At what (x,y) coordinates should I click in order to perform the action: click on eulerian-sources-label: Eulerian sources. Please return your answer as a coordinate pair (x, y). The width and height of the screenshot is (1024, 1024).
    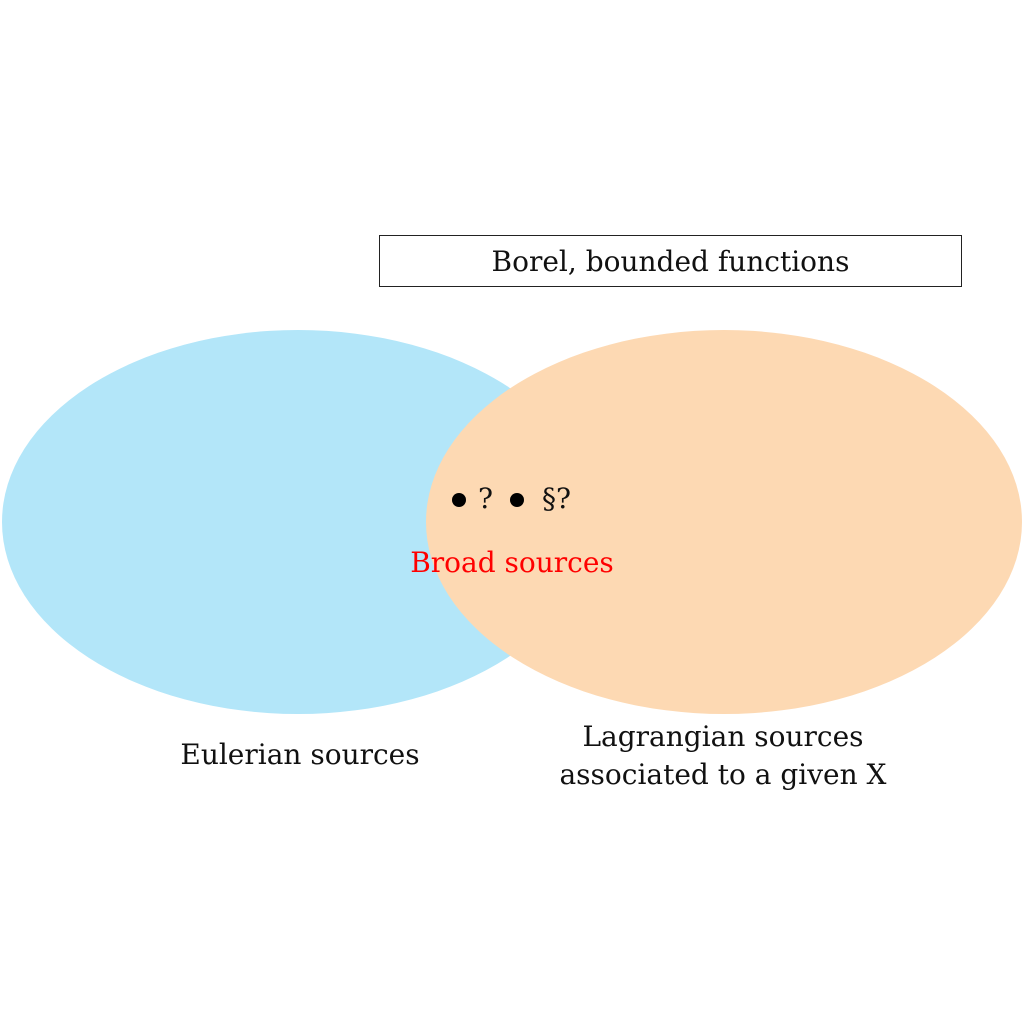
    Looking at the image, I should click on (300, 754).